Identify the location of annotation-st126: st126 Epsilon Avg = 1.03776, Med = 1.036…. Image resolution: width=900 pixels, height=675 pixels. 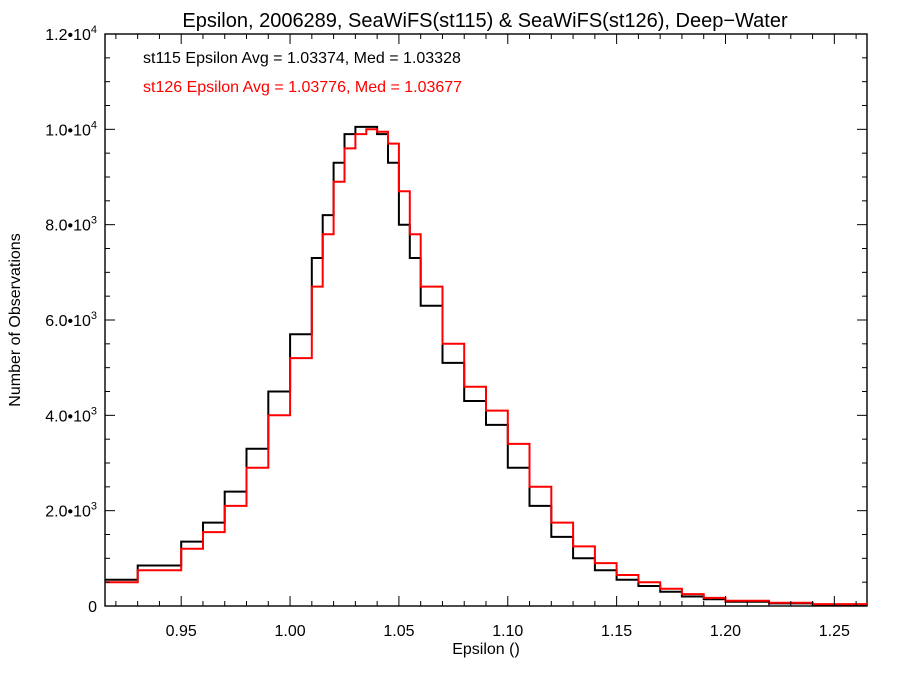
(302, 87).